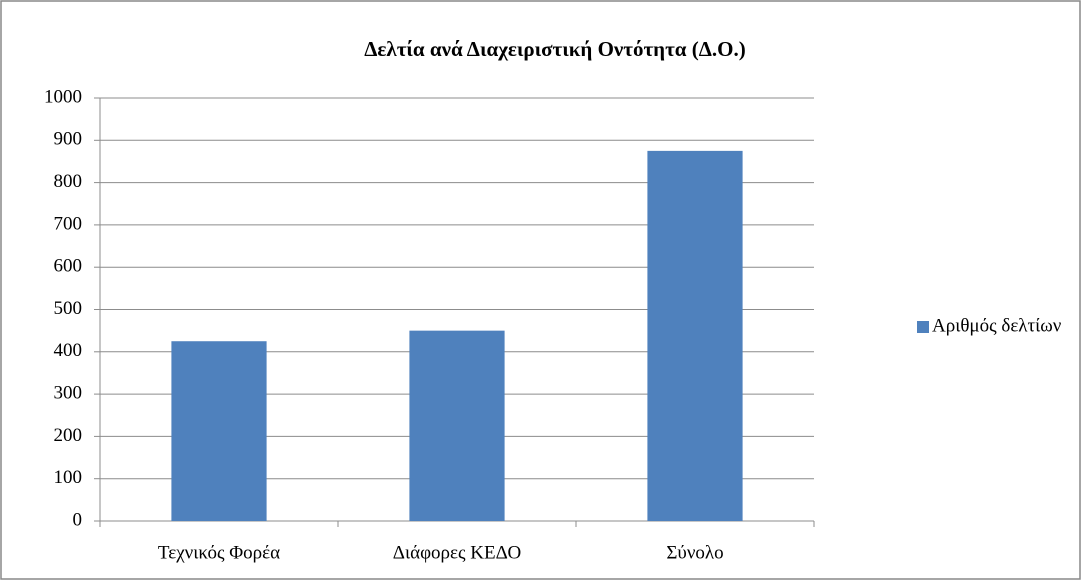 The image size is (1081, 580). What do you see at coordinates (219, 552) in the screenshot?
I see `x-tick-label: Τεχνικός Φορέα` at bounding box center [219, 552].